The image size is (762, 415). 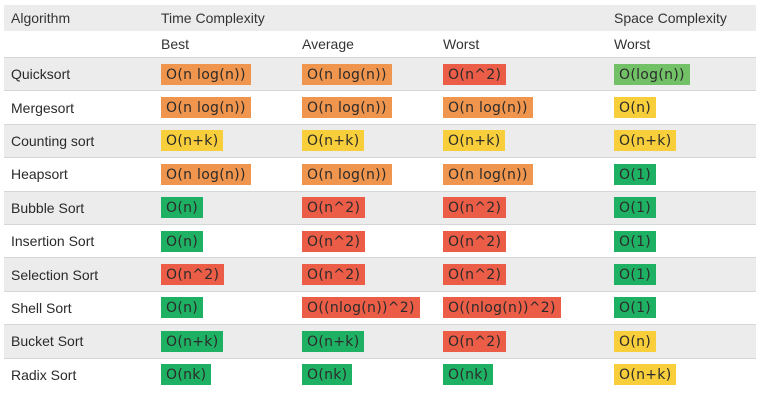 I want to click on algorithm-name: Counting sort, so click(x=53, y=140).